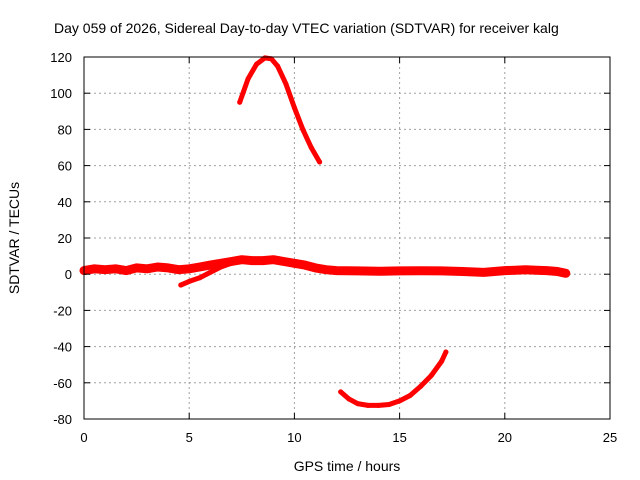 Image resolution: width=640 pixels, height=480 pixels. Describe the element at coordinates (83, 437) in the screenshot. I see `x-tick-label: 0` at that location.